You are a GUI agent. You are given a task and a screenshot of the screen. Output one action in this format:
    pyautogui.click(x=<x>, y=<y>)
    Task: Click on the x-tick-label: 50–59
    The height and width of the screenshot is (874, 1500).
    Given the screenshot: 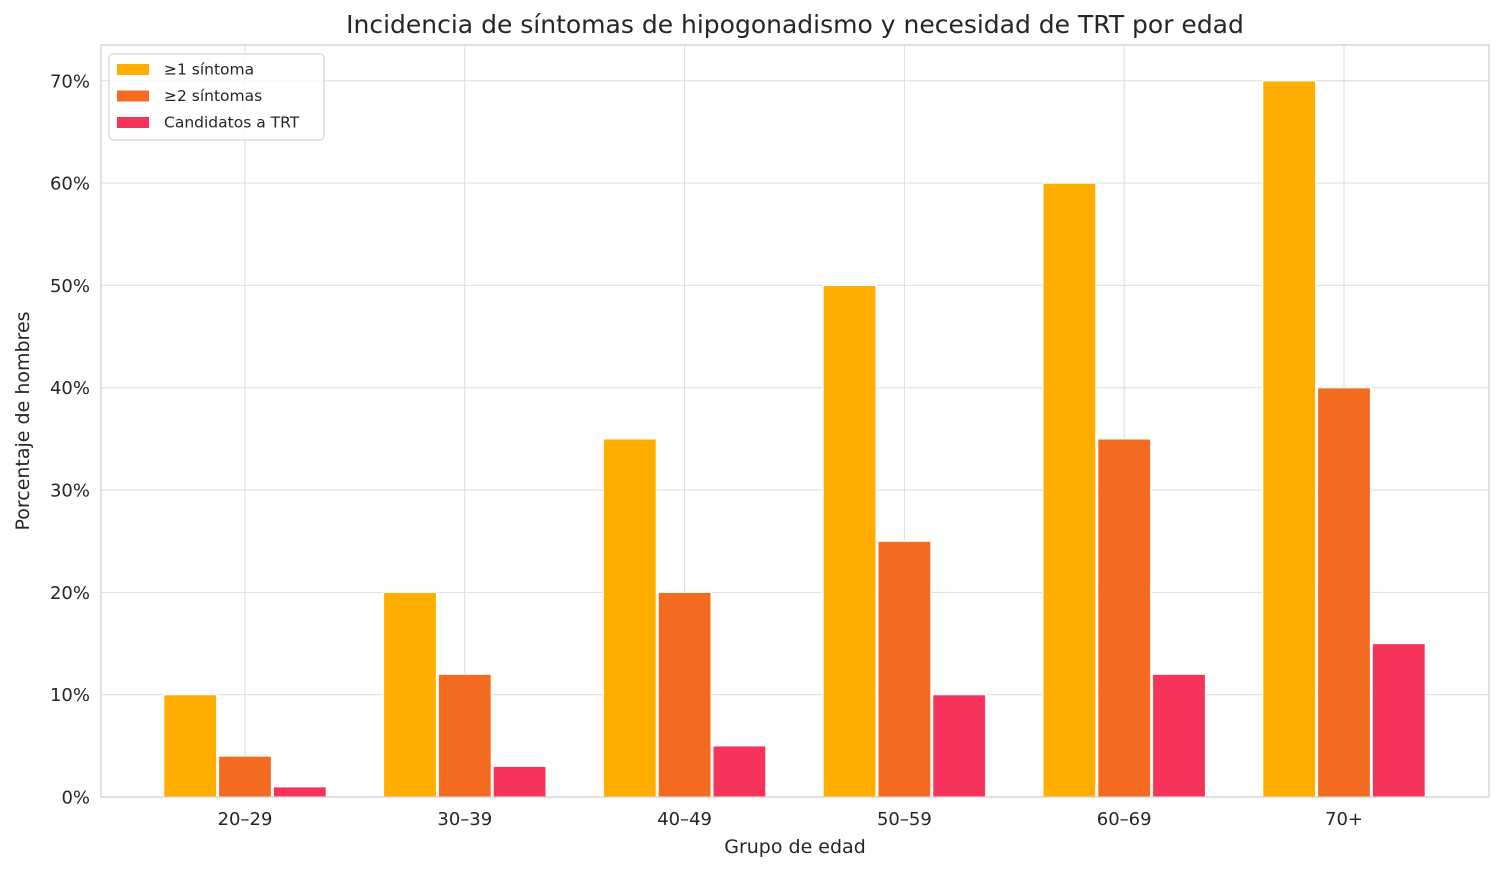 What is the action you would take?
    pyautogui.click(x=904, y=819)
    